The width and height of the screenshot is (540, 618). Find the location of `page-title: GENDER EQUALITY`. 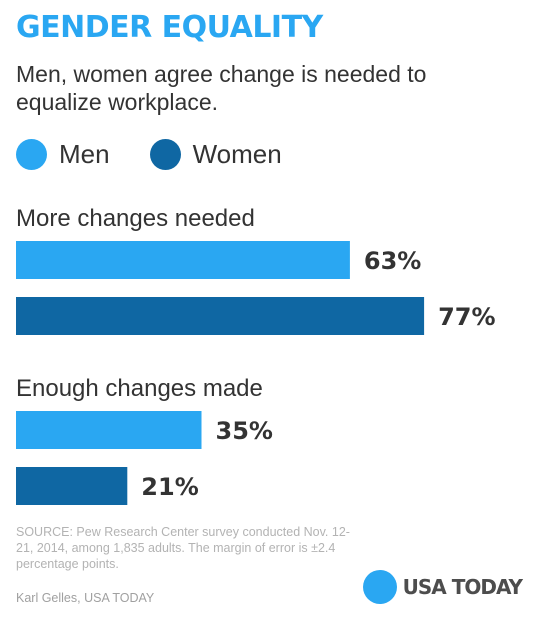

page-title: GENDER EQUALITY is located at coordinates (169, 27).